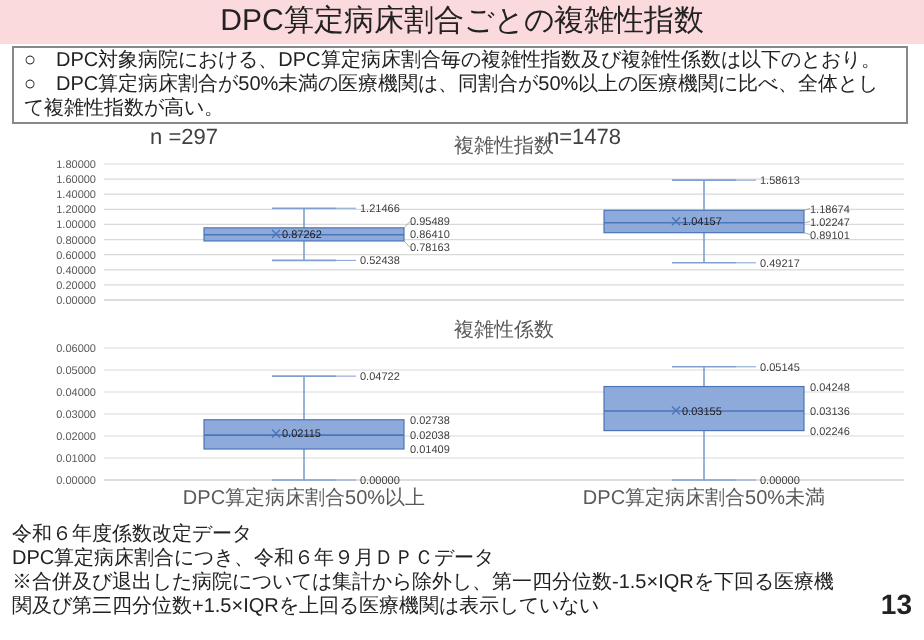 The height and width of the screenshot is (640, 924). Describe the element at coordinates (462, 22) in the screenshot. I see `text: DPC算定病床割合ごとの複雑性指数` at that location.